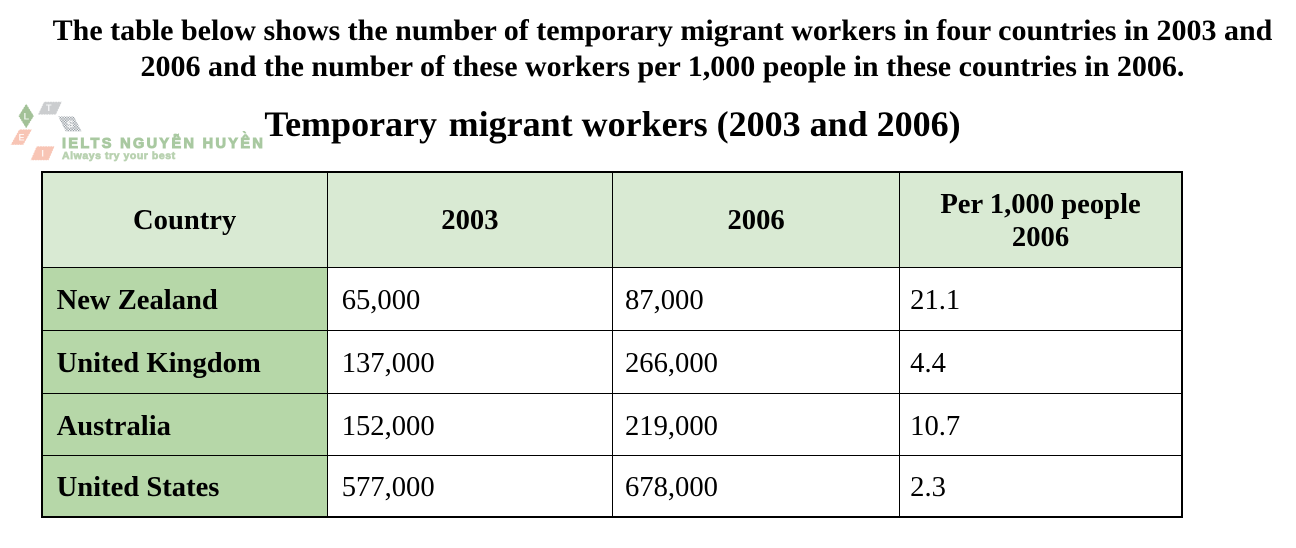  I want to click on svg-text: T, so click(49, 108).